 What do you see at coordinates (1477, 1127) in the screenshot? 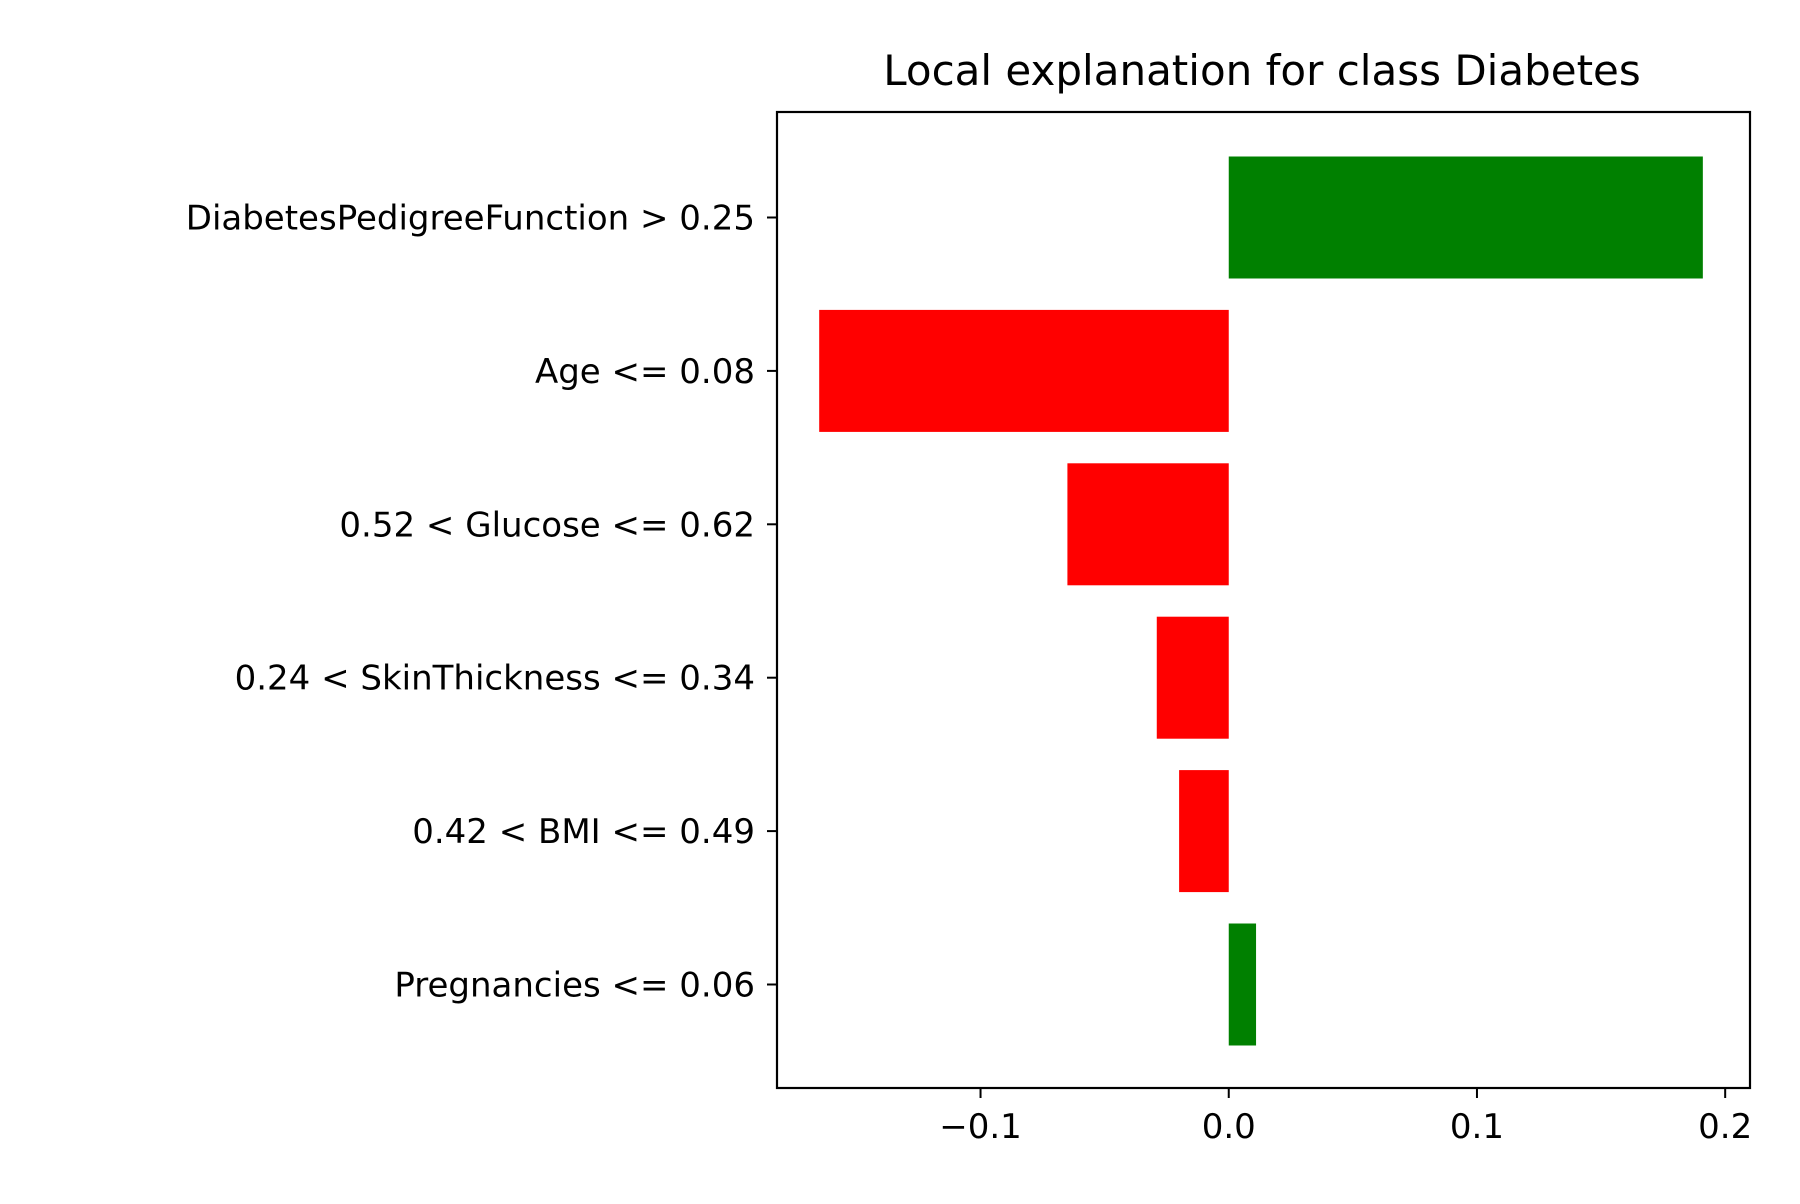
I see `x-tick-label: 0.1` at bounding box center [1477, 1127].